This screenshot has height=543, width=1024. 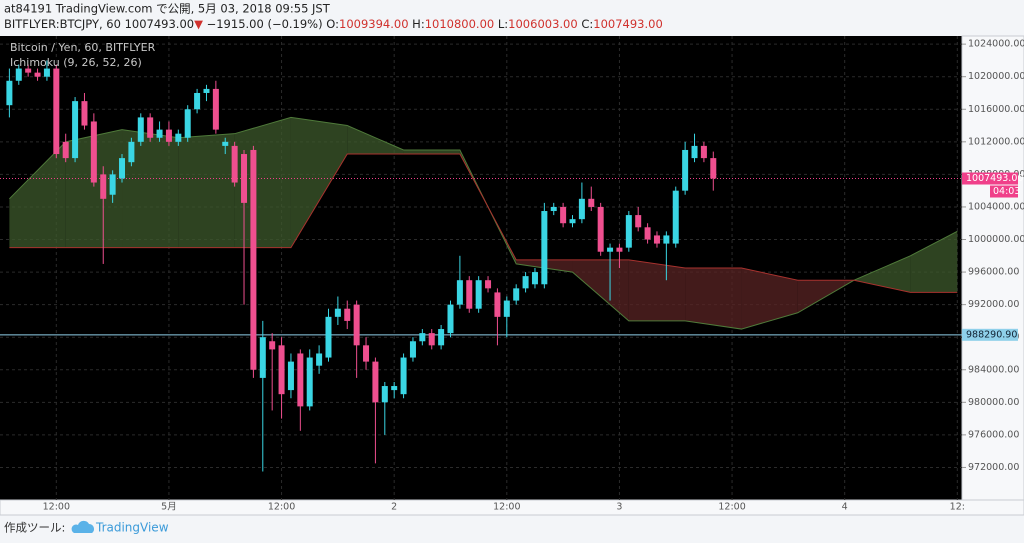 I want to click on brand-logo, so click(x=82, y=526).